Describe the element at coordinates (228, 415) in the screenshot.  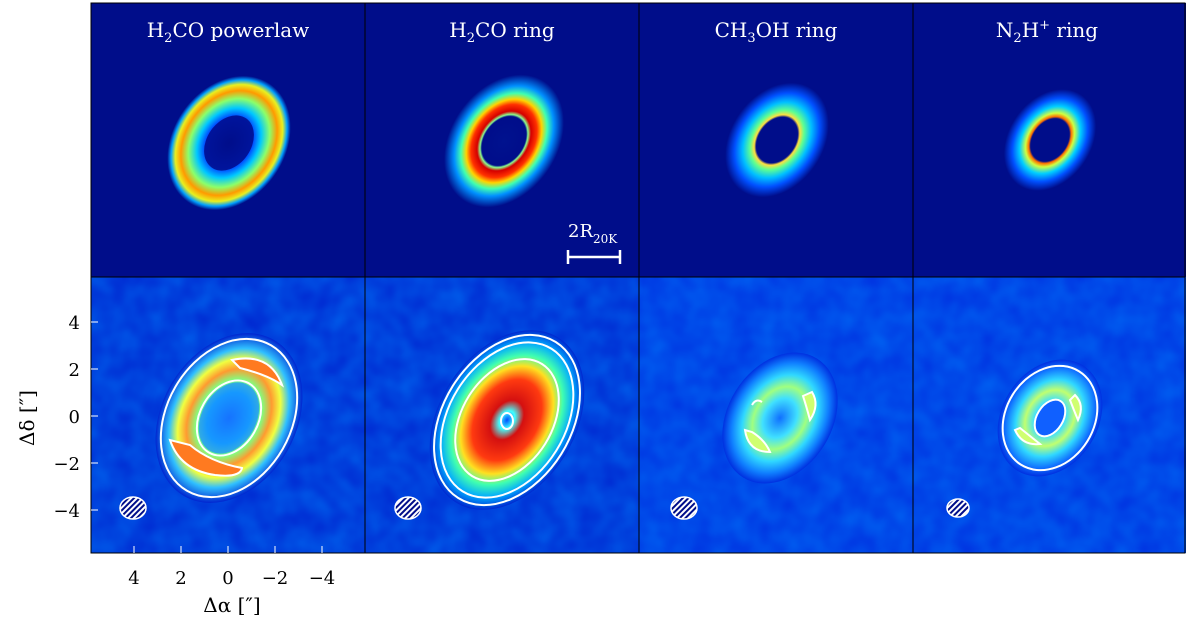
I see `panel-h2co-powerlaw-image` at that location.